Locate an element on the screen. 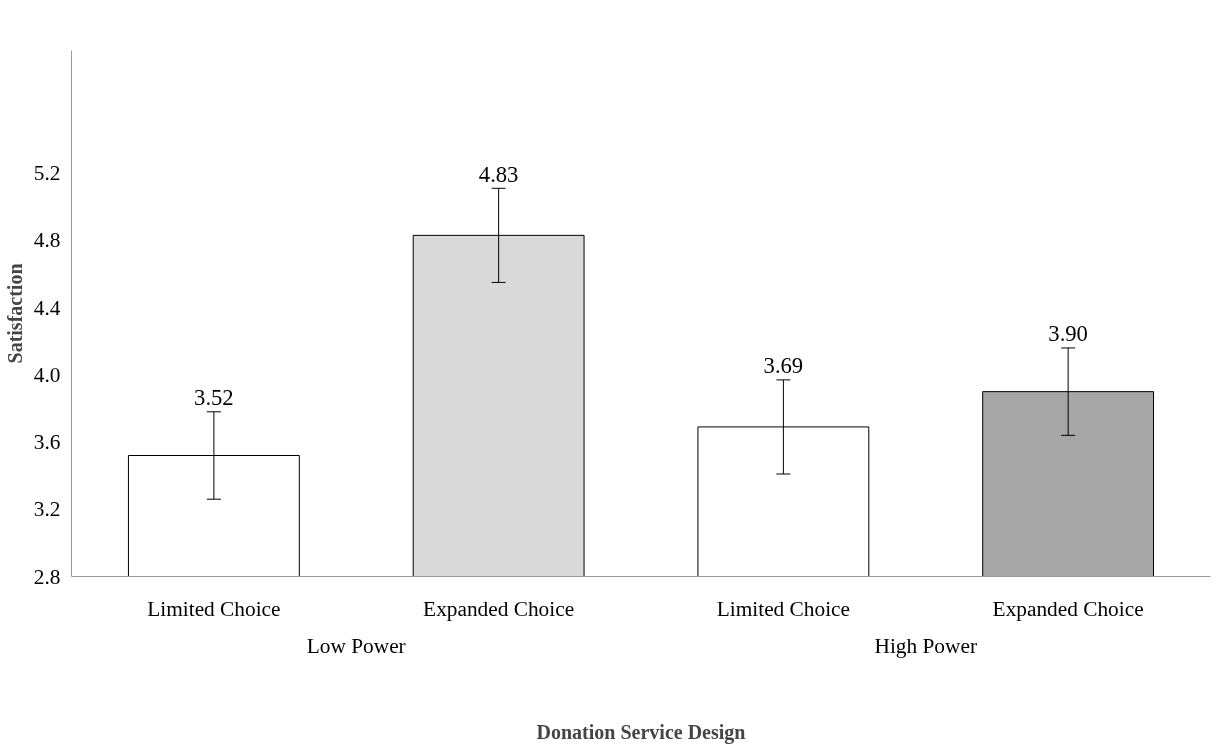 The image size is (1225, 755). y-tick-label: 5.2 is located at coordinates (47, 173).